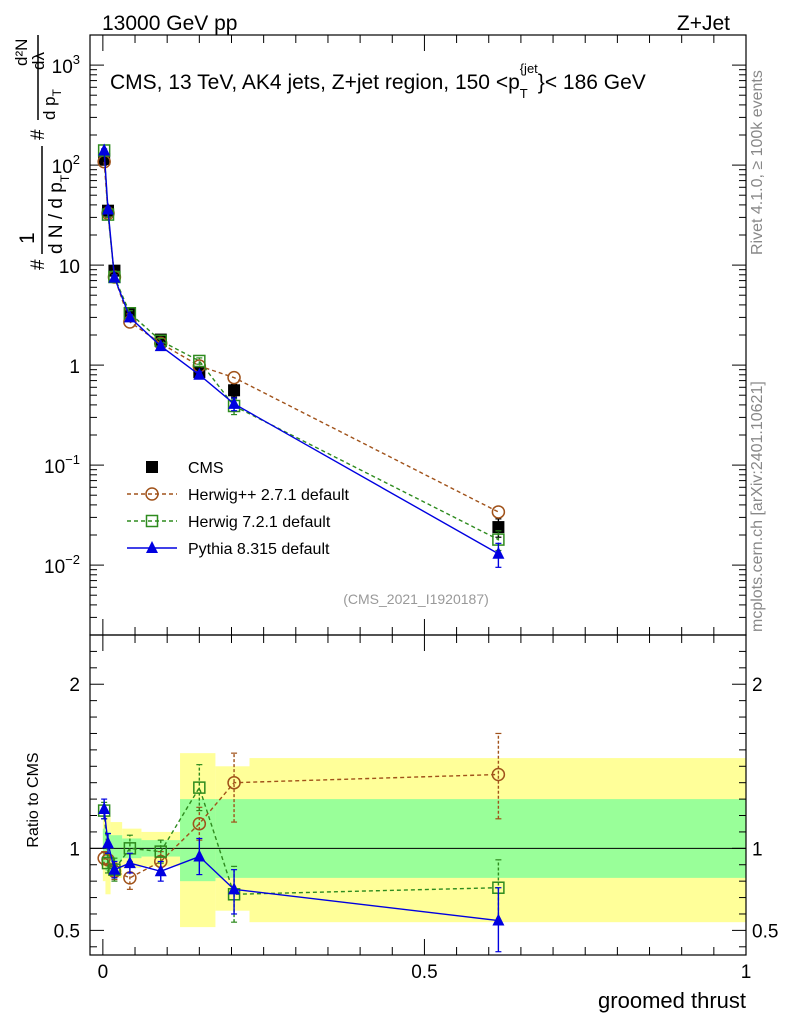  Describe the element at coordinates (66, 65) in the screenshot. I see `y-tick-label: 10³` at that location.